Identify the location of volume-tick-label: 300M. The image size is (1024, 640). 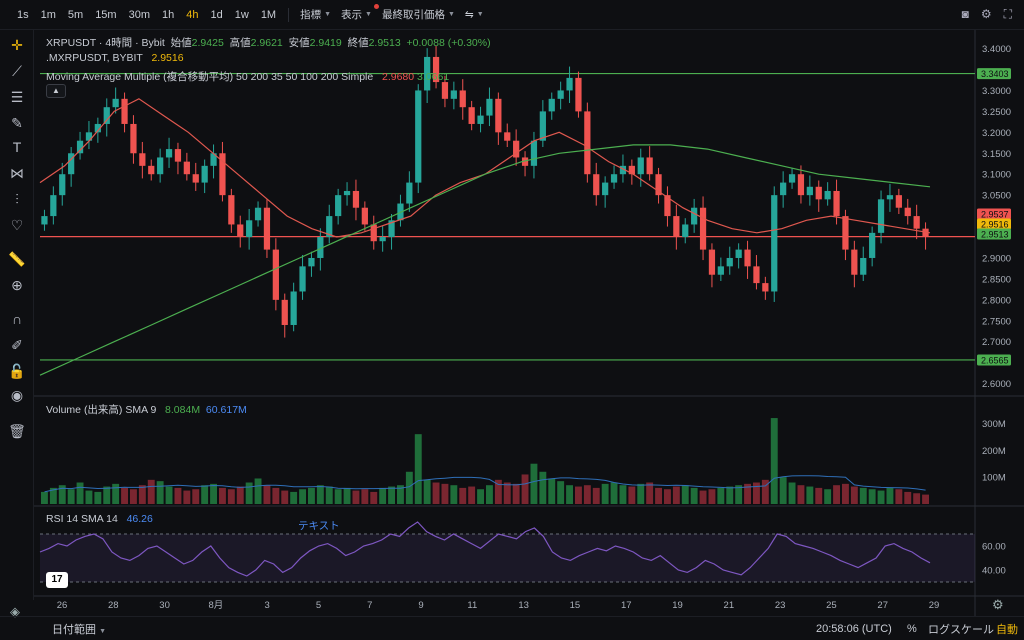
(994, 424).